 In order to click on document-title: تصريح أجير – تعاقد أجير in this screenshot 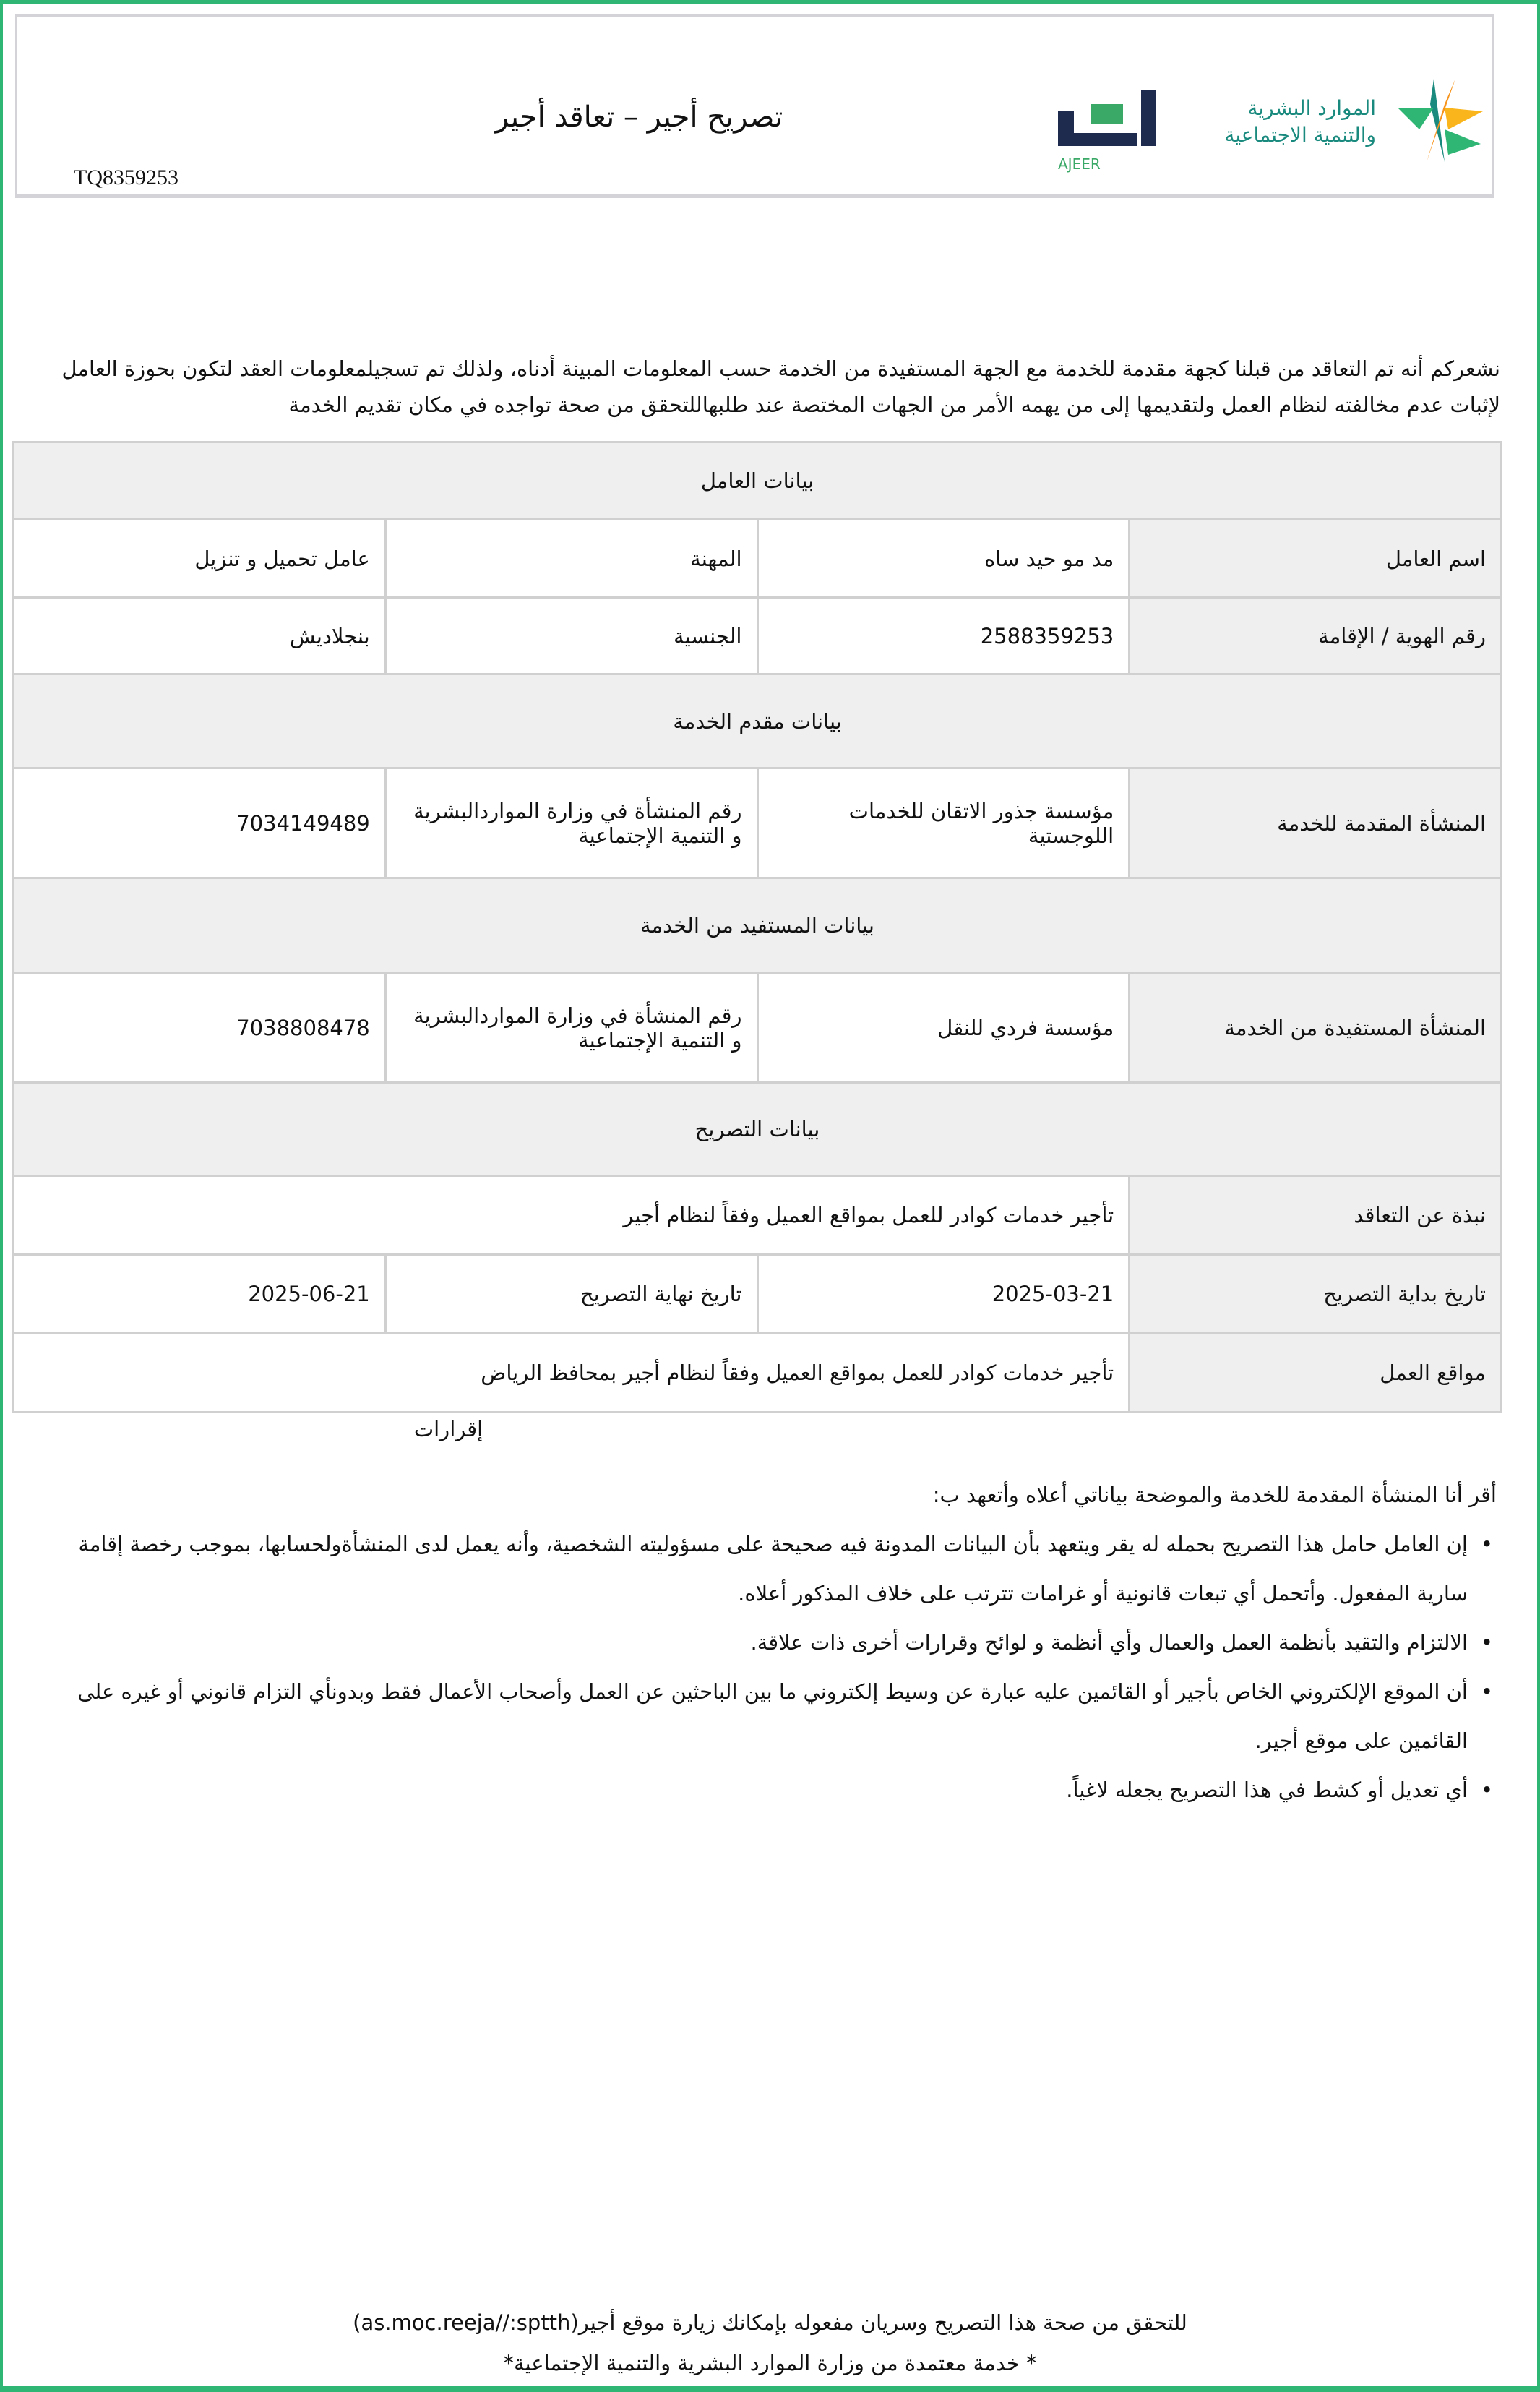, I will do `click(638, 117)`.